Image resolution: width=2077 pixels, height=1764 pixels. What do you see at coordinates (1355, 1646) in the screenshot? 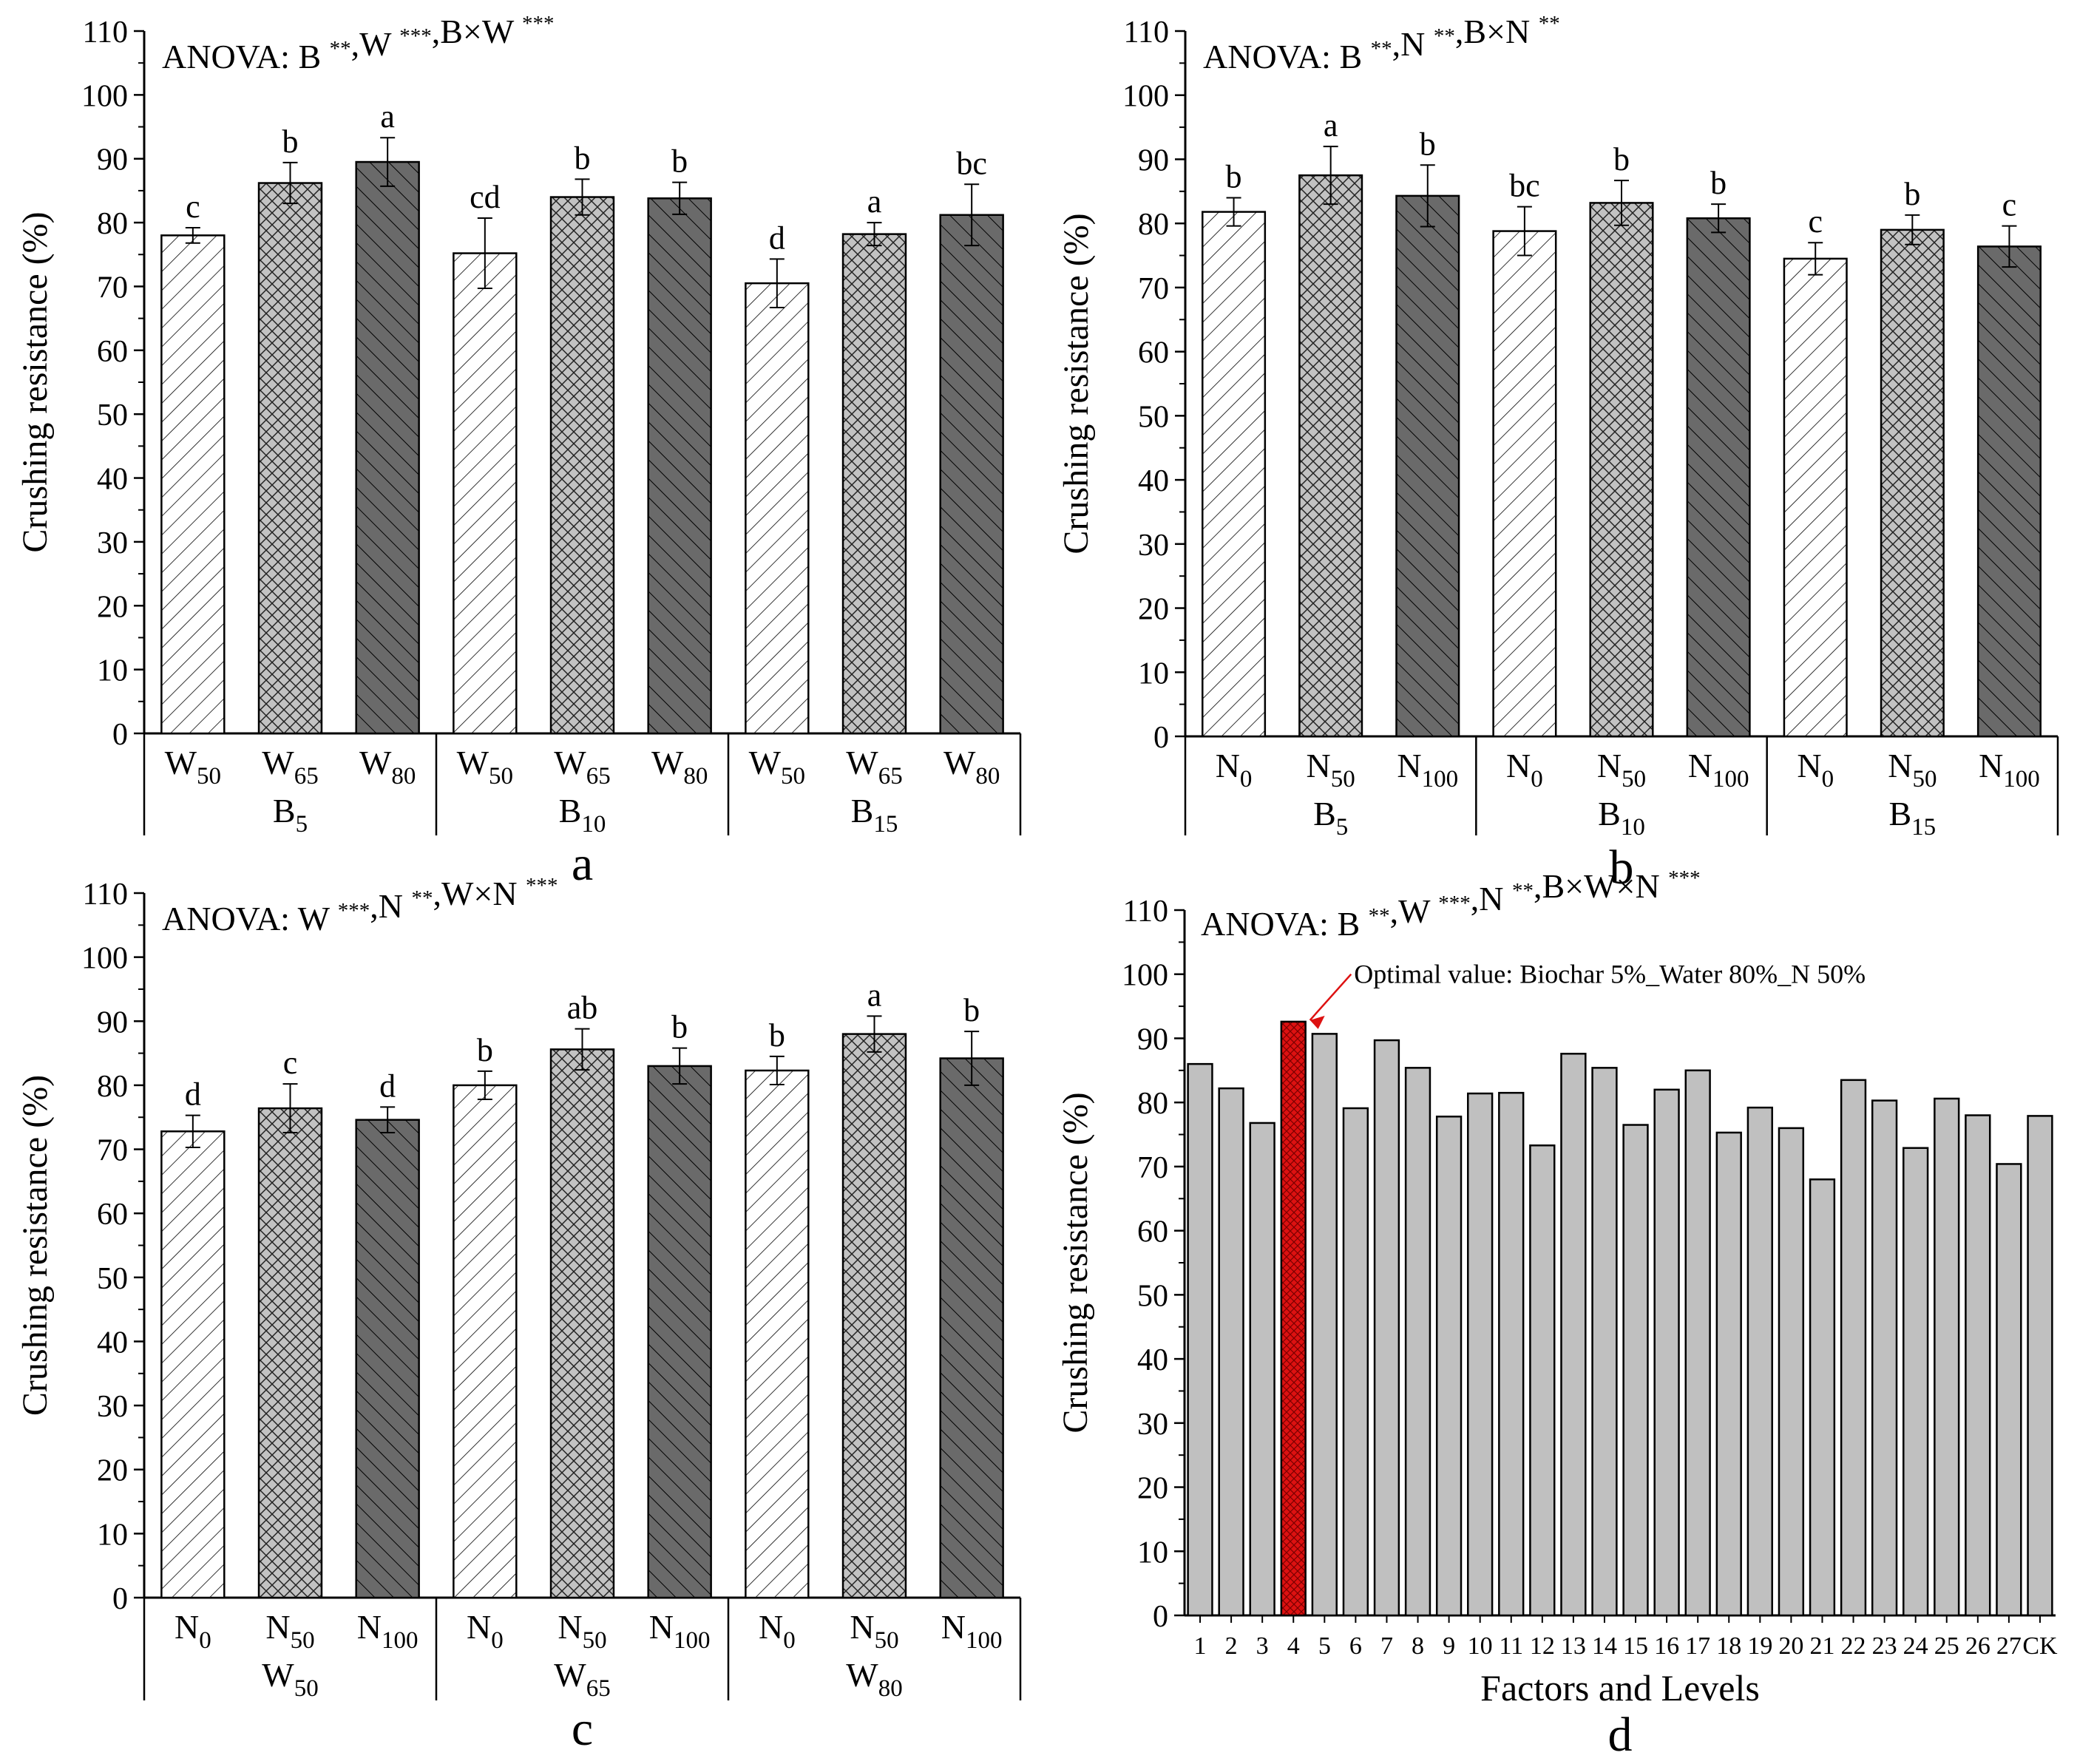
I see `panel-d-x-tick-label: 6` at bounding box center [1355, 1646].